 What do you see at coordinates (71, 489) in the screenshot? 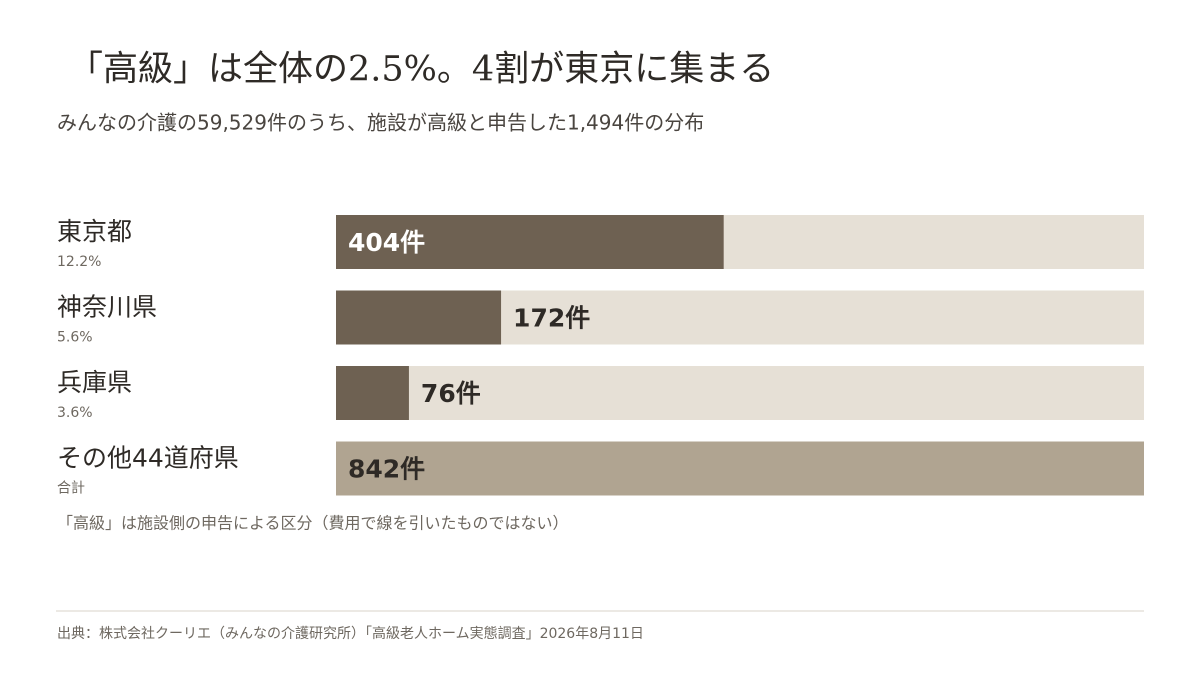
I see `category-note: 合計` at bounding box center [71, 489].